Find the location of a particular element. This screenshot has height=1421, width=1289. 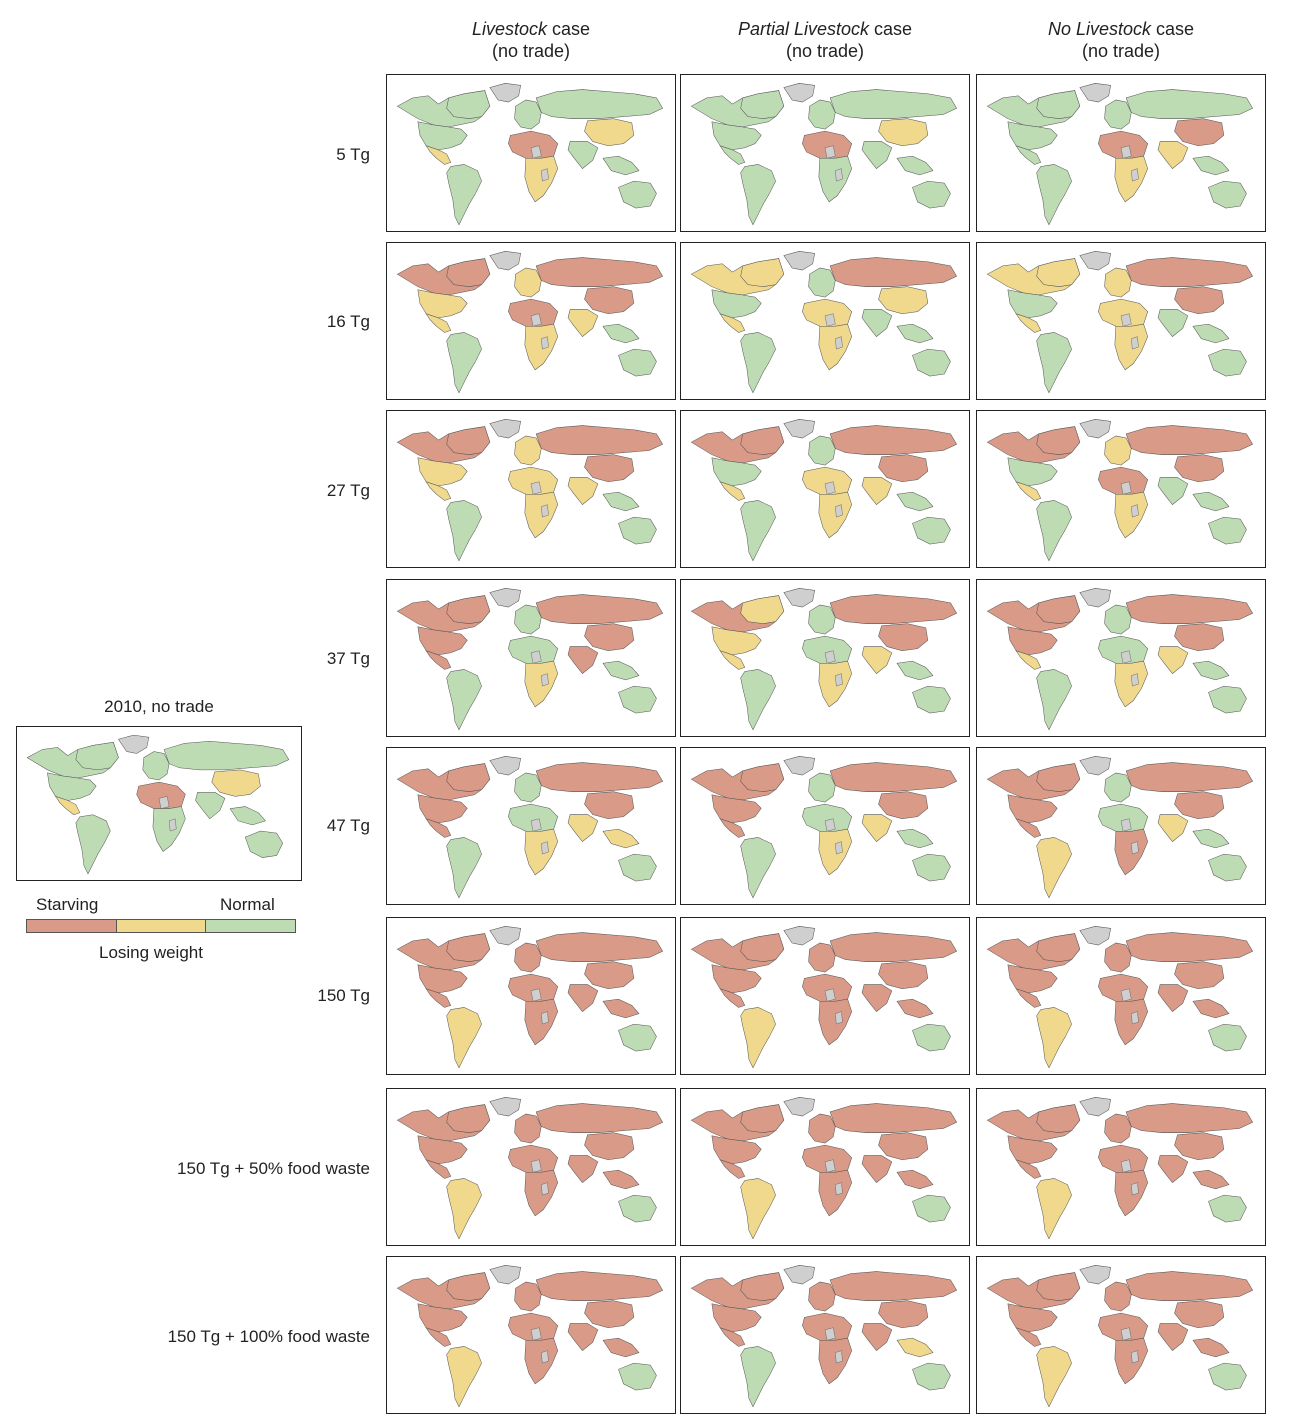

map-panel-r2-c2 is located at coordinates (825, 321).